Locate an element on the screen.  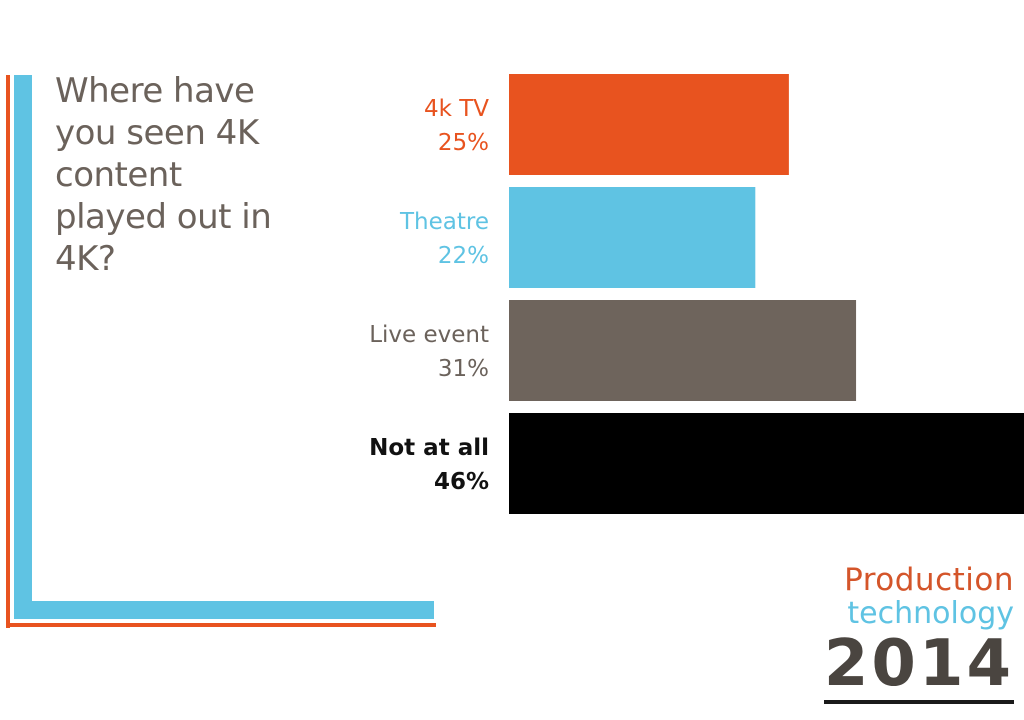
brand-logo: Production technology 2014 is located at coordinates (904, 633).